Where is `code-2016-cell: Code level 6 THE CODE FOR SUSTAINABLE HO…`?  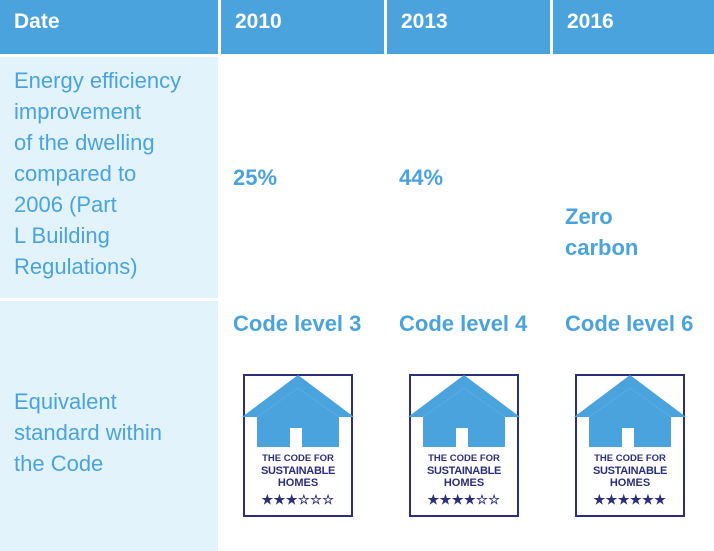 code-2016-cell: Code level 6 THE CODE FOR SUSTAINABLE HO… is located at coordinates (633, 426).